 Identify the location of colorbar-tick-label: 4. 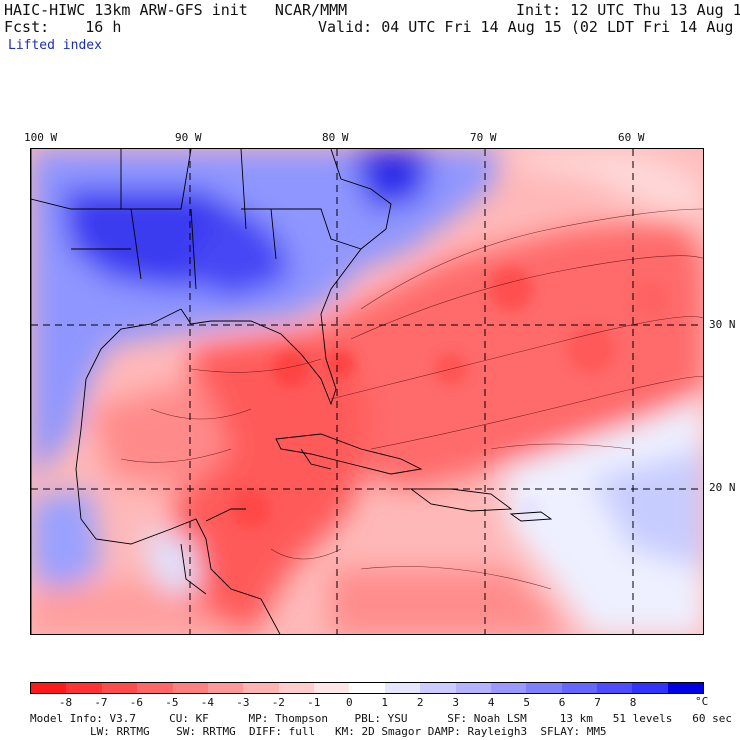
(491, 702).